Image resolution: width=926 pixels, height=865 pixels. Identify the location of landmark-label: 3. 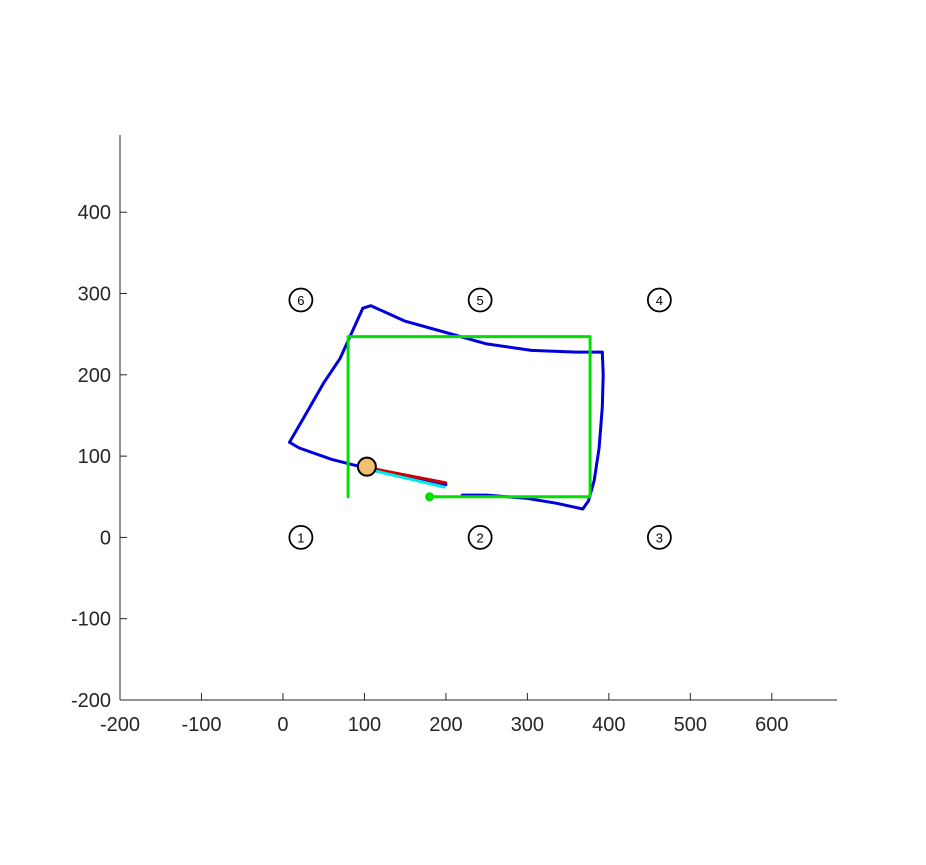
(659, 537).